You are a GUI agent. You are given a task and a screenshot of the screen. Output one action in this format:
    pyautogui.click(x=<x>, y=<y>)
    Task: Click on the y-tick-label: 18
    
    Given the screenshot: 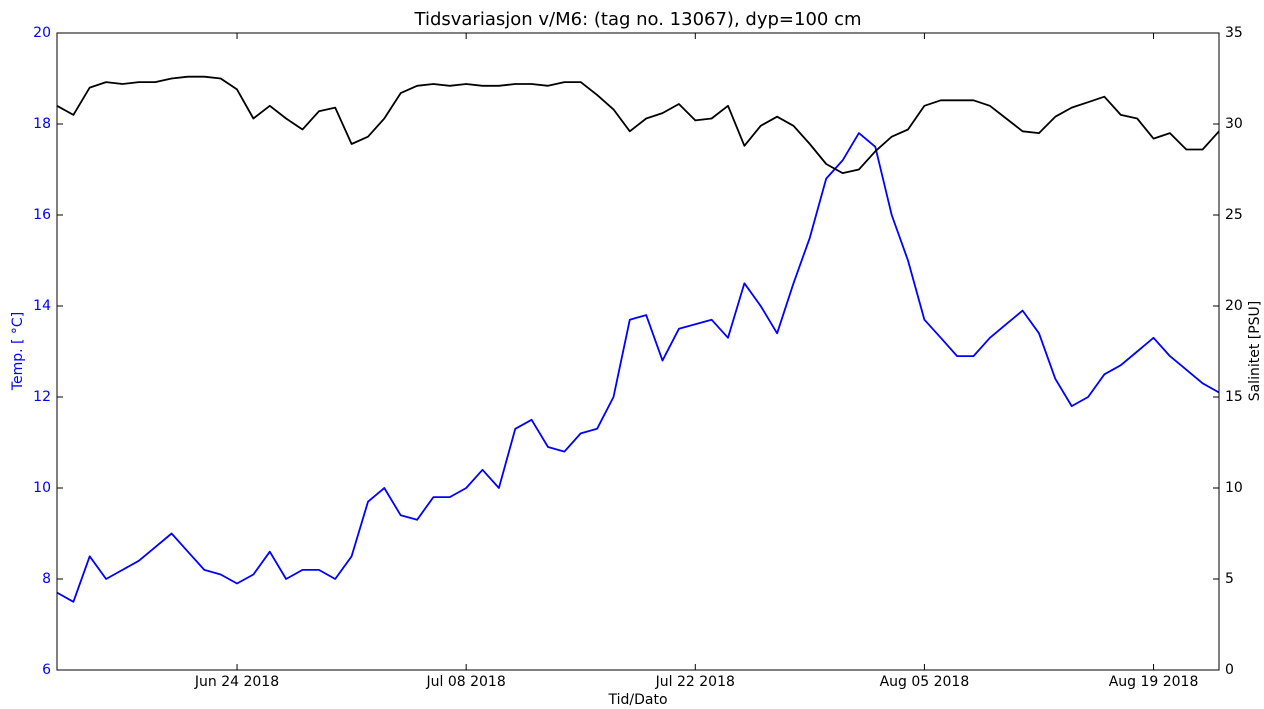 What is the action you would take?
    pyautogui.click(x=42, y=124)
    